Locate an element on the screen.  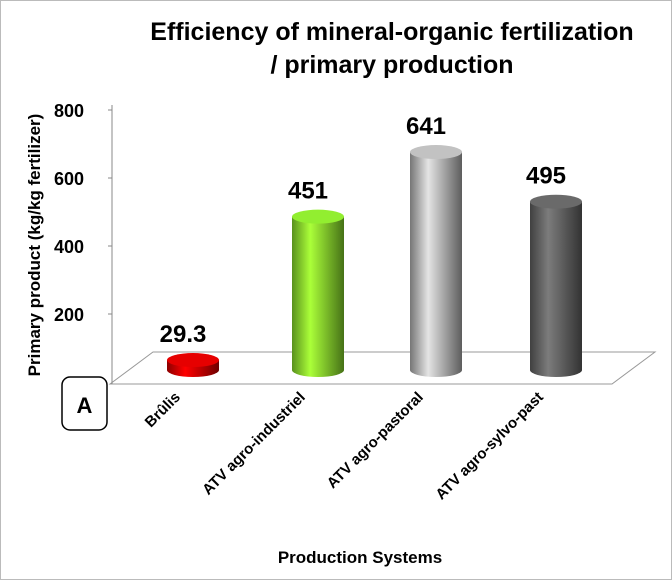
value-label: 29.3 is located at coordinates (183, 334).